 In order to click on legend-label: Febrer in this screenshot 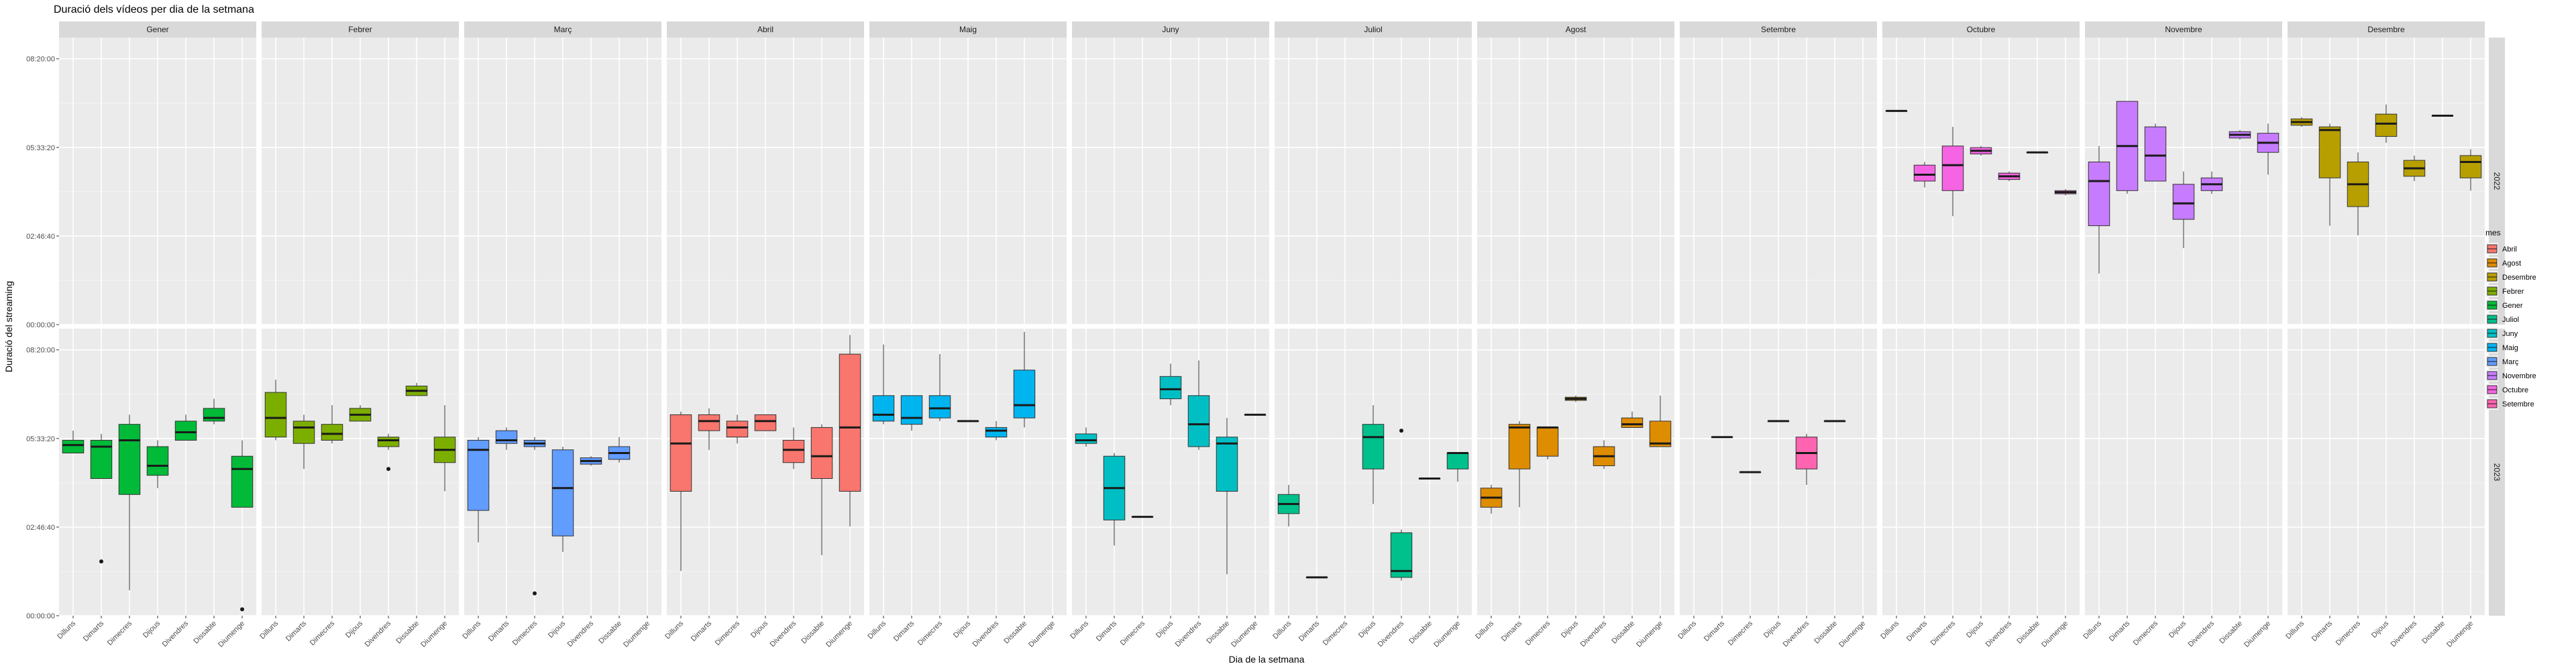, I will do `click(2513, 292)`.